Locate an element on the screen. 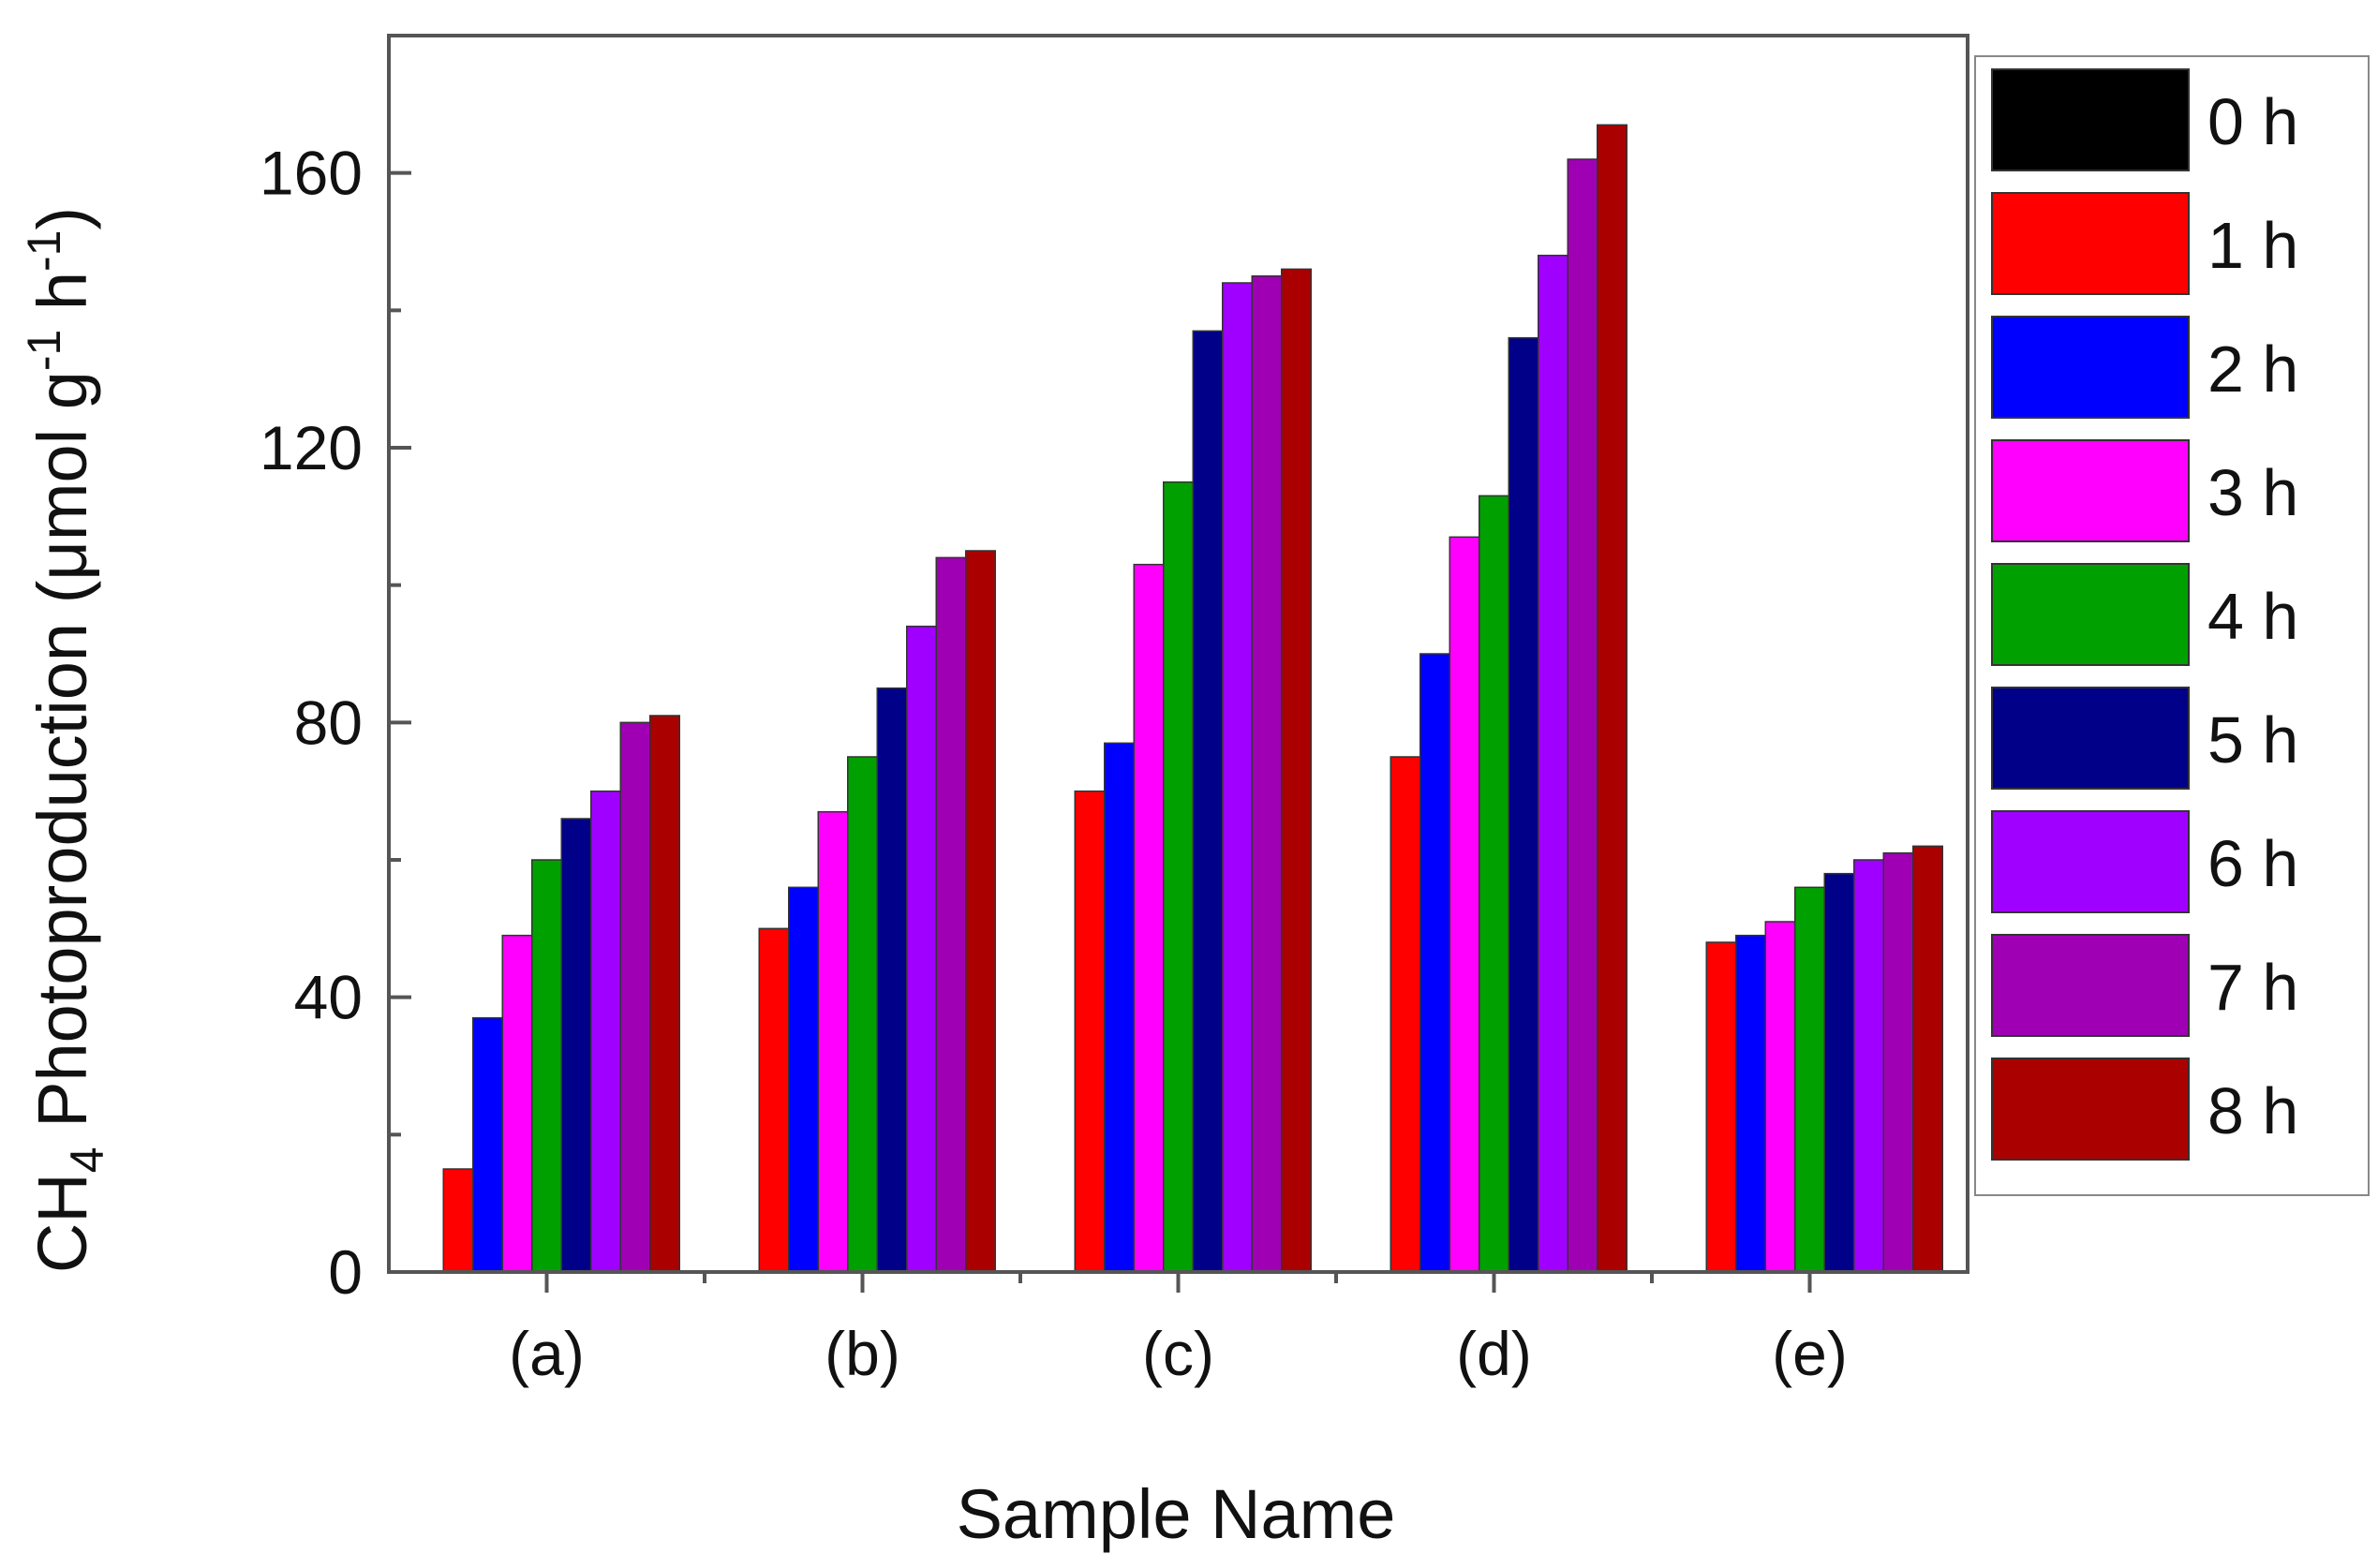  legend-label: 1 h is located at coordinates (2252, 245).